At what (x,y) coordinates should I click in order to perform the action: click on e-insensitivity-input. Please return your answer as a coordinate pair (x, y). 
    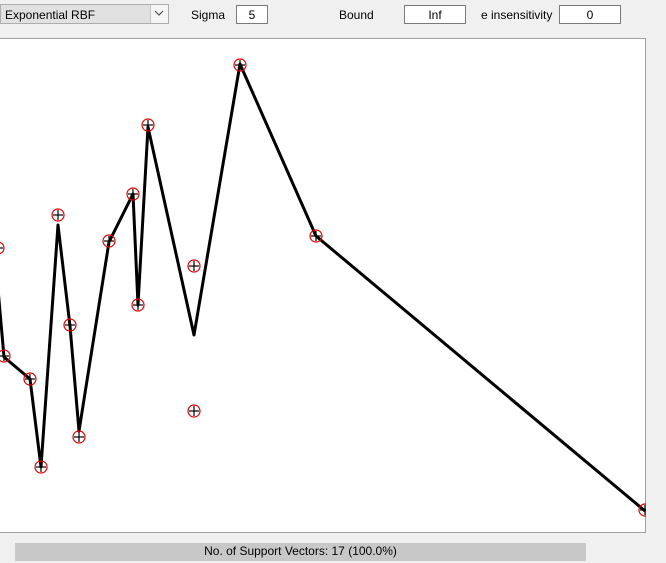
    Looking at the image, I should click on (590, 14).